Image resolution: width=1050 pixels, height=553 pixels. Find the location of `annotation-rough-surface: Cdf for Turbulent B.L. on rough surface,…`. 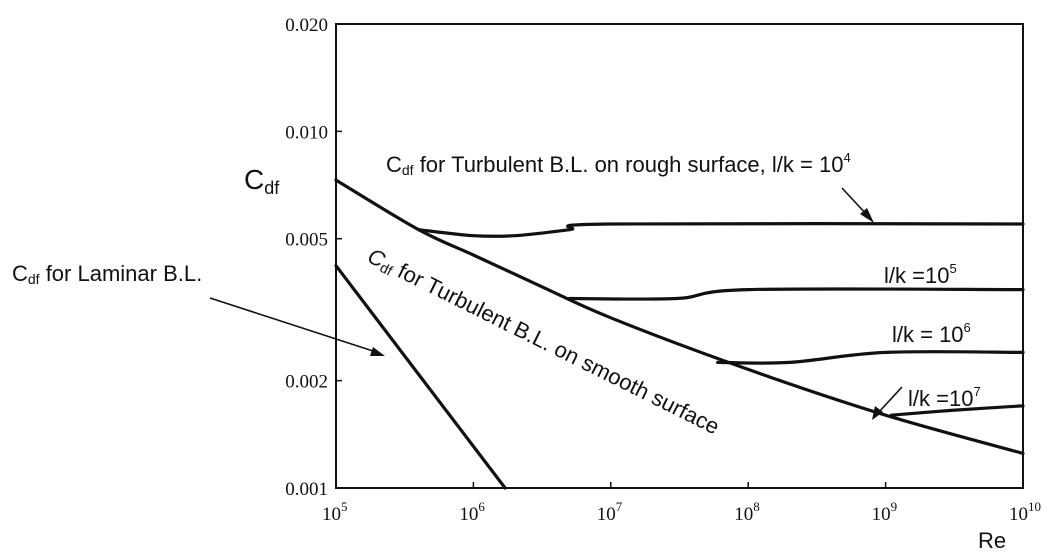

annotation-rough-surface: Cdf for Turbulent B.L. on rough surface,… is located at coordinates (618, 164).